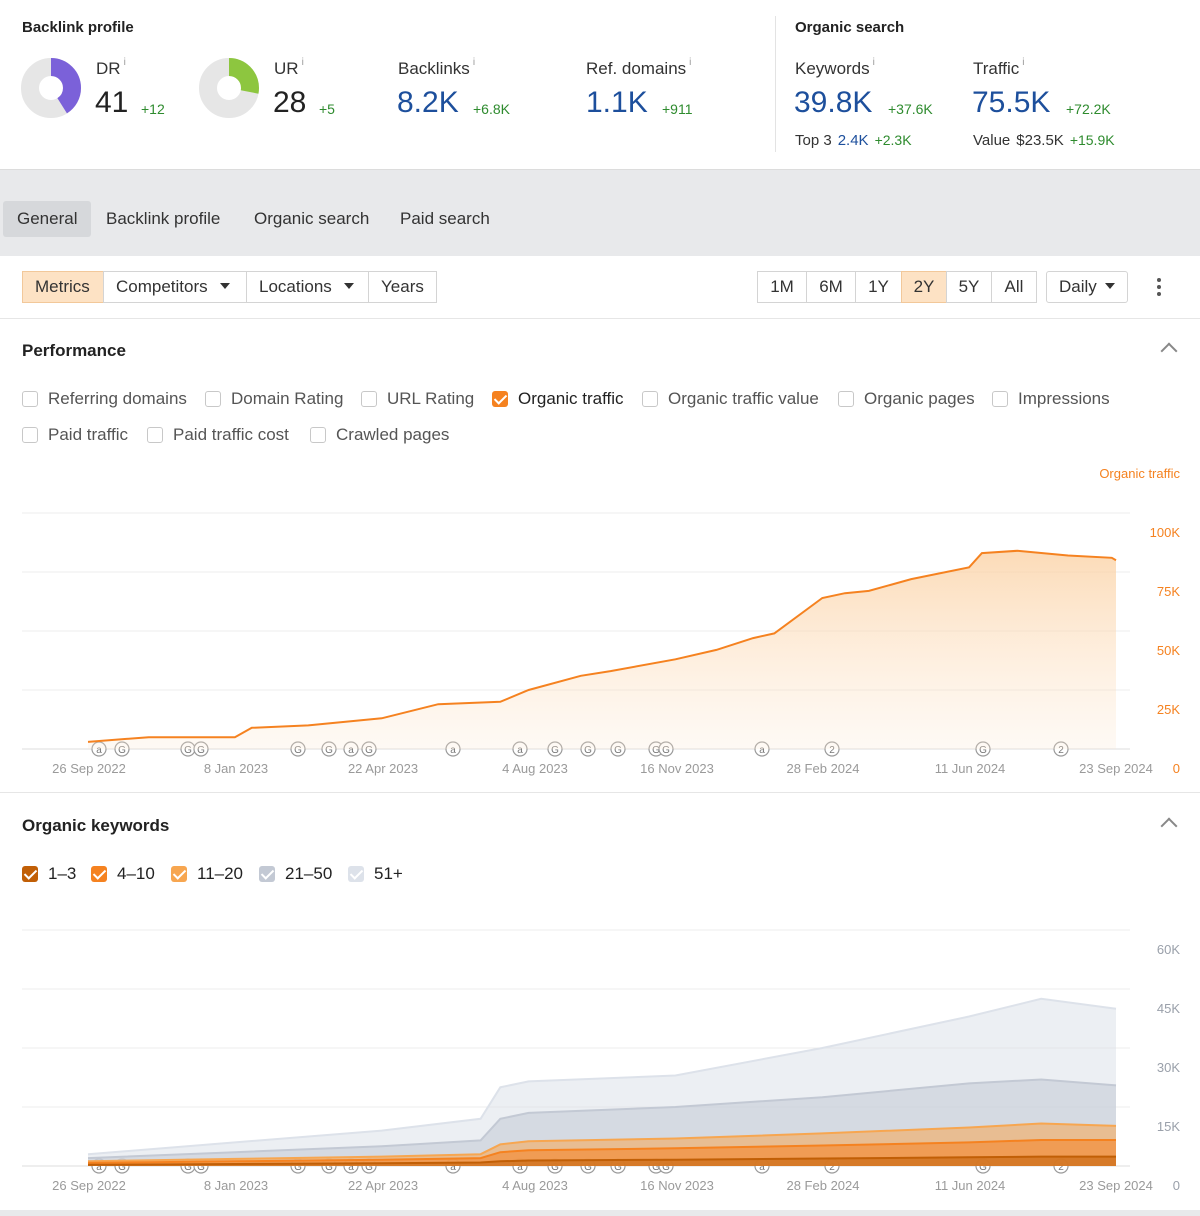 The image size is (1200, 1216). What do you see at coordinates (104, 399) in the screenshot?
I see `checkbox-referring-domains: Referring domains` at bounding box center [104, 399].